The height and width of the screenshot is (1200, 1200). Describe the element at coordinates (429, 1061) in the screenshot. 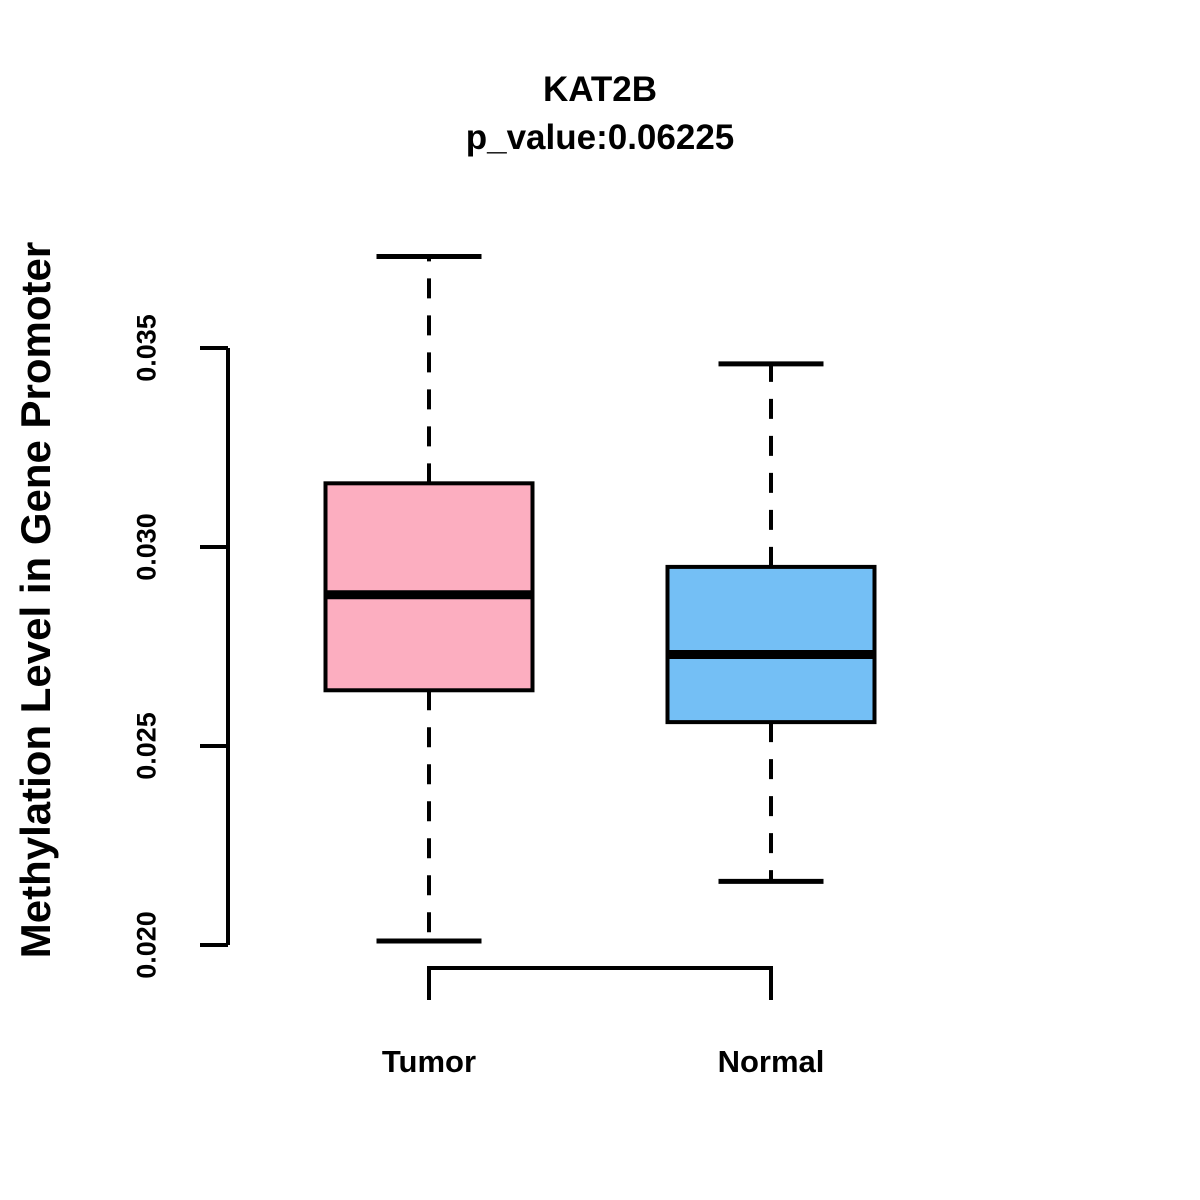

I see `x-category-label-tumor: Tumor` at that location.